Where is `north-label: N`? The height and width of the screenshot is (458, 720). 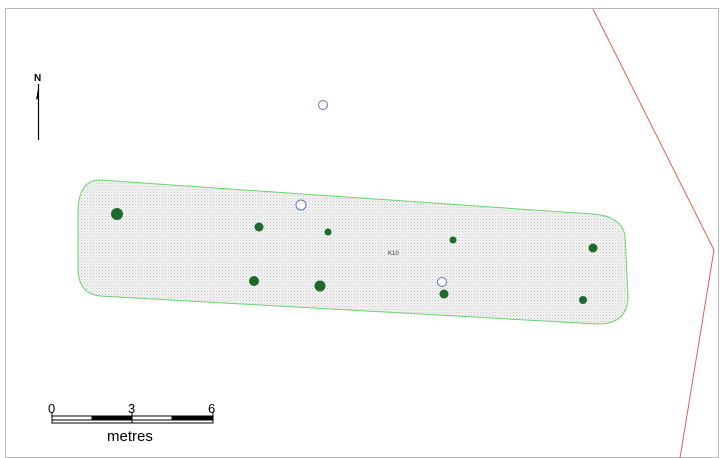
north-label: N is located at coordinates (37, 78).